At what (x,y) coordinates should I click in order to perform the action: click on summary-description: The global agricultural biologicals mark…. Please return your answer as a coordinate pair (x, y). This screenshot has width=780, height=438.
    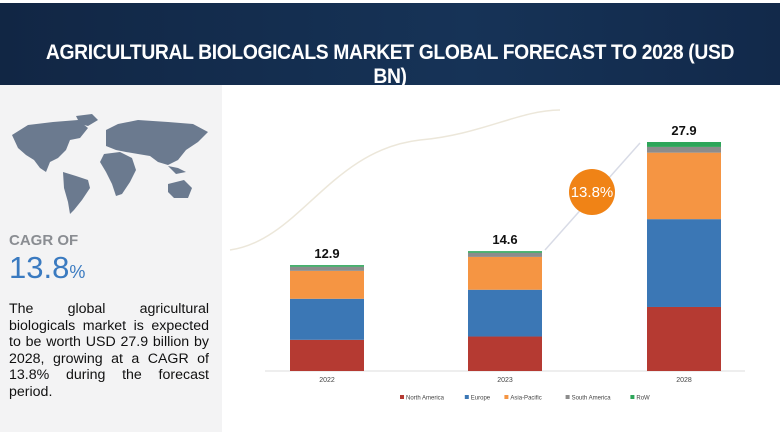
    Looking at the image, I should click on (109, 350).